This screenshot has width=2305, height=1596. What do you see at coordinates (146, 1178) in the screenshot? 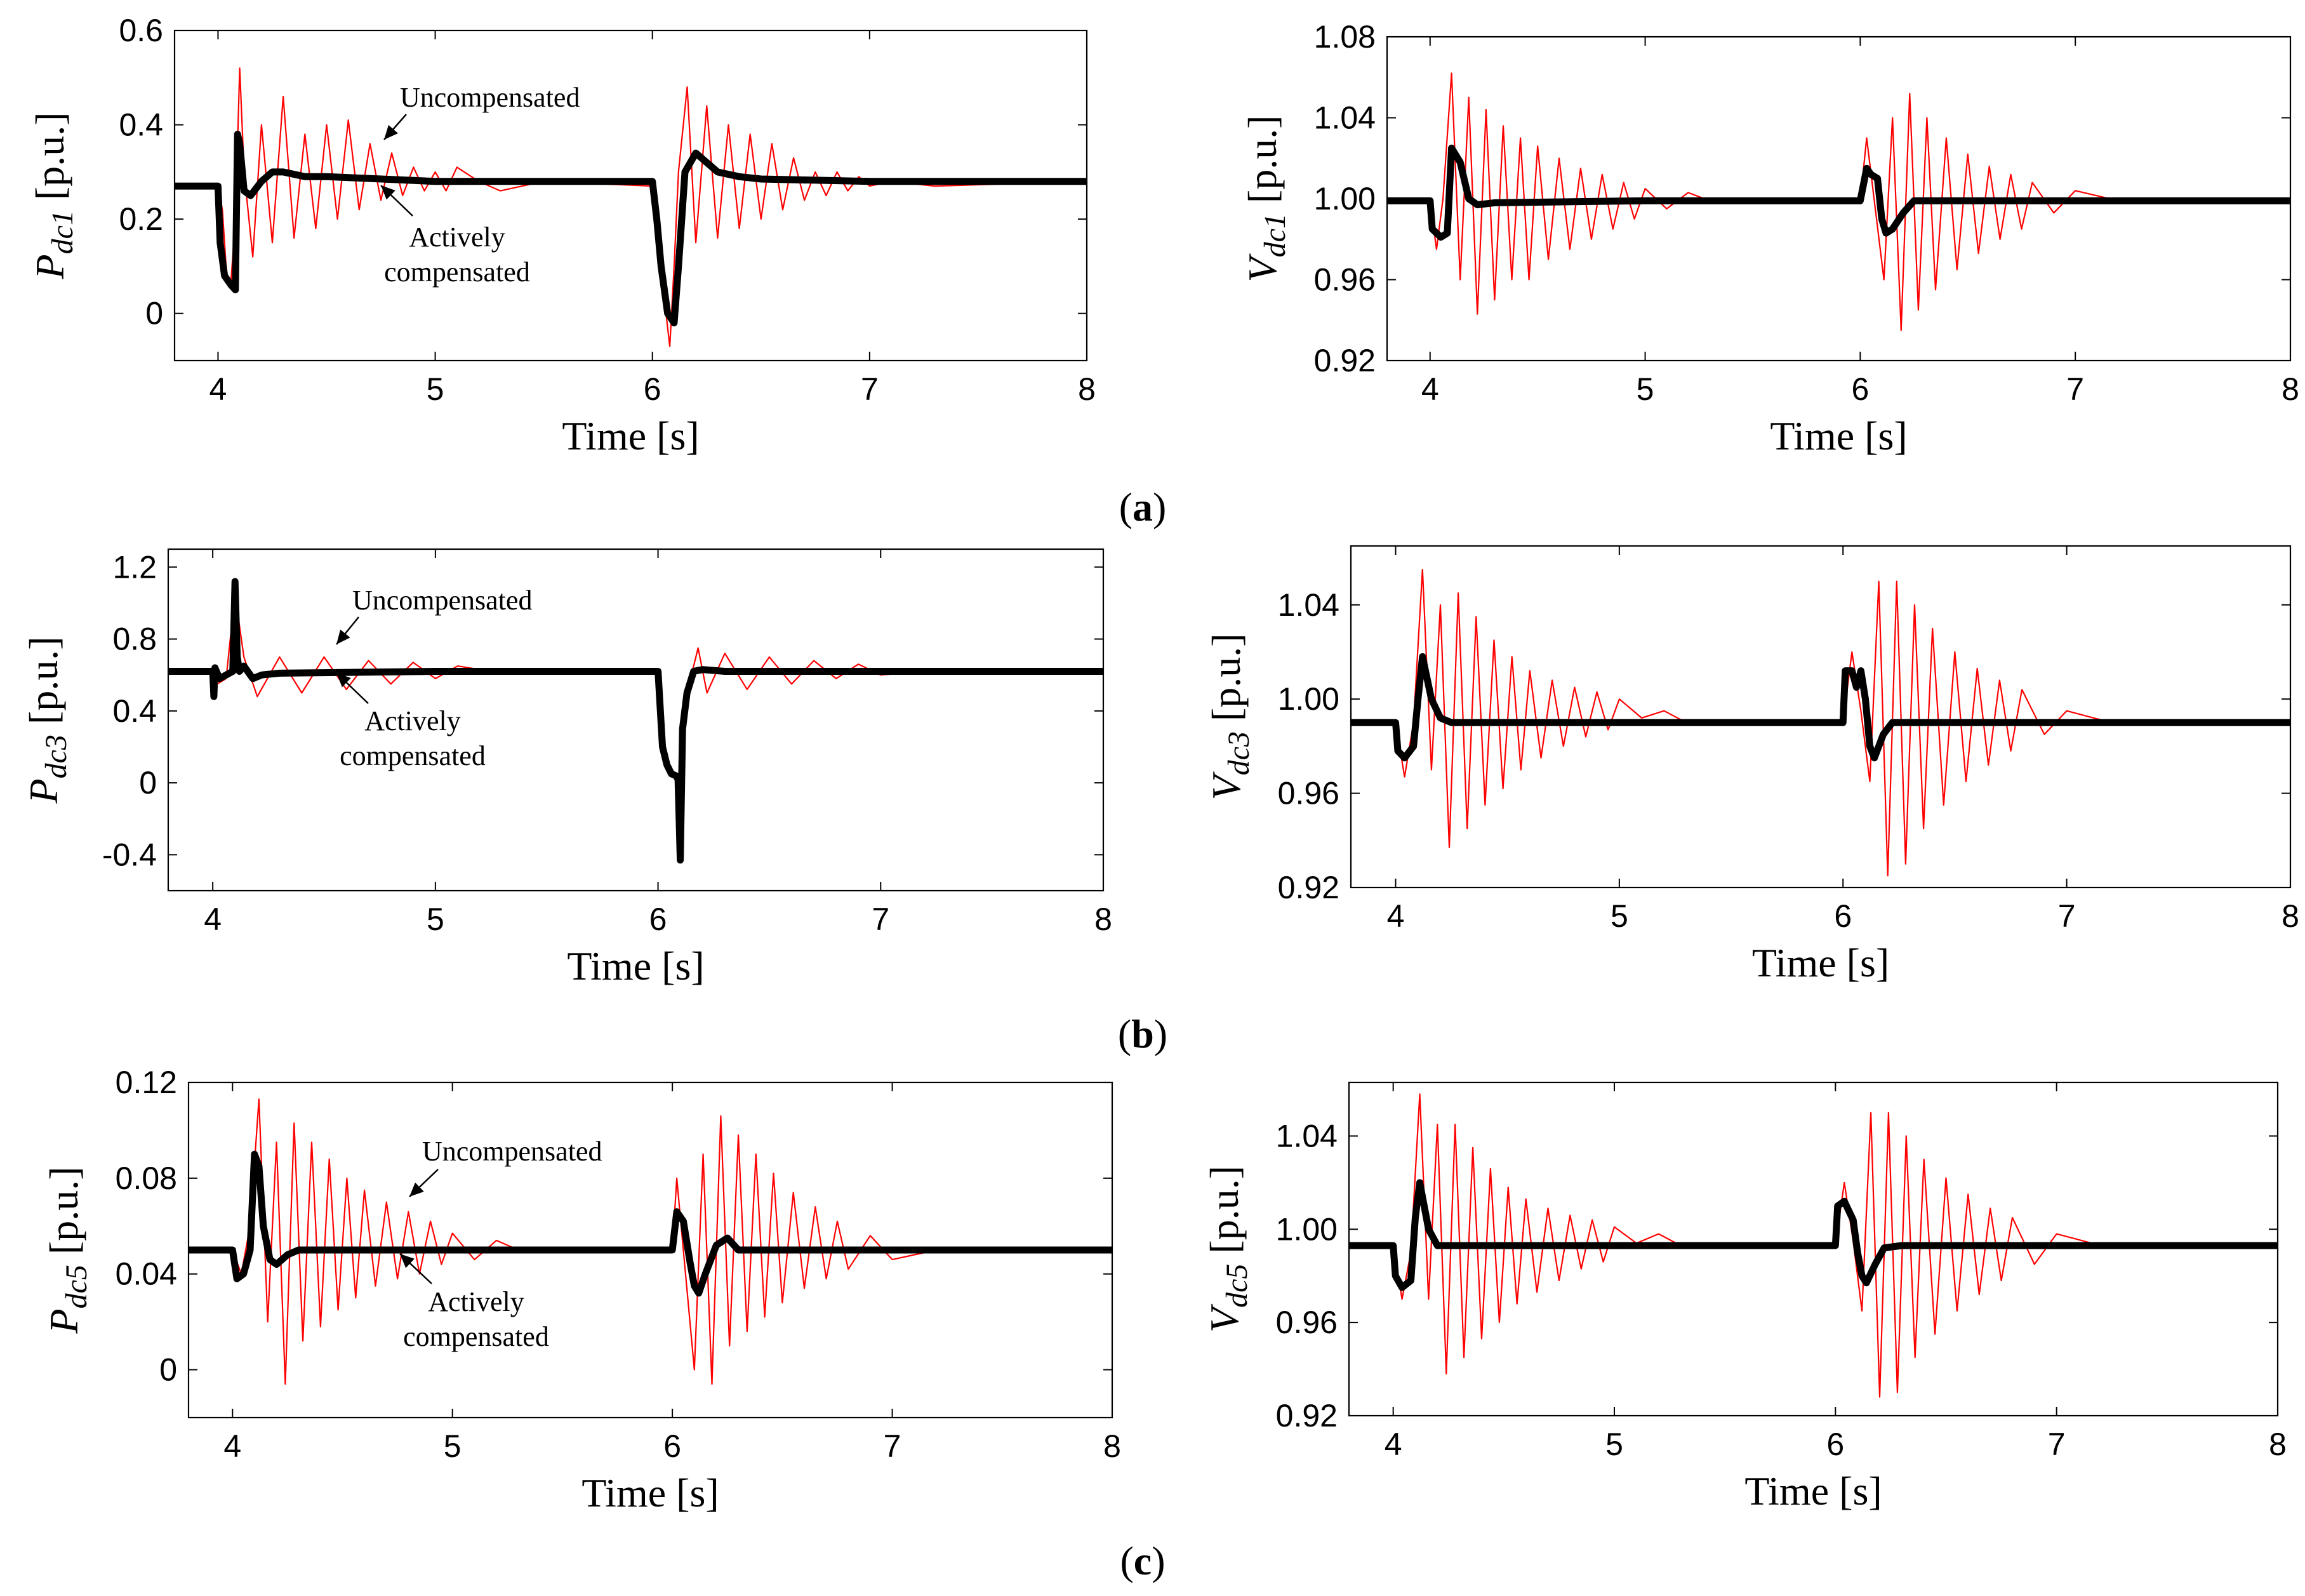
I see `y-tick-label: 0.08` at bounding box center [146, 1178].